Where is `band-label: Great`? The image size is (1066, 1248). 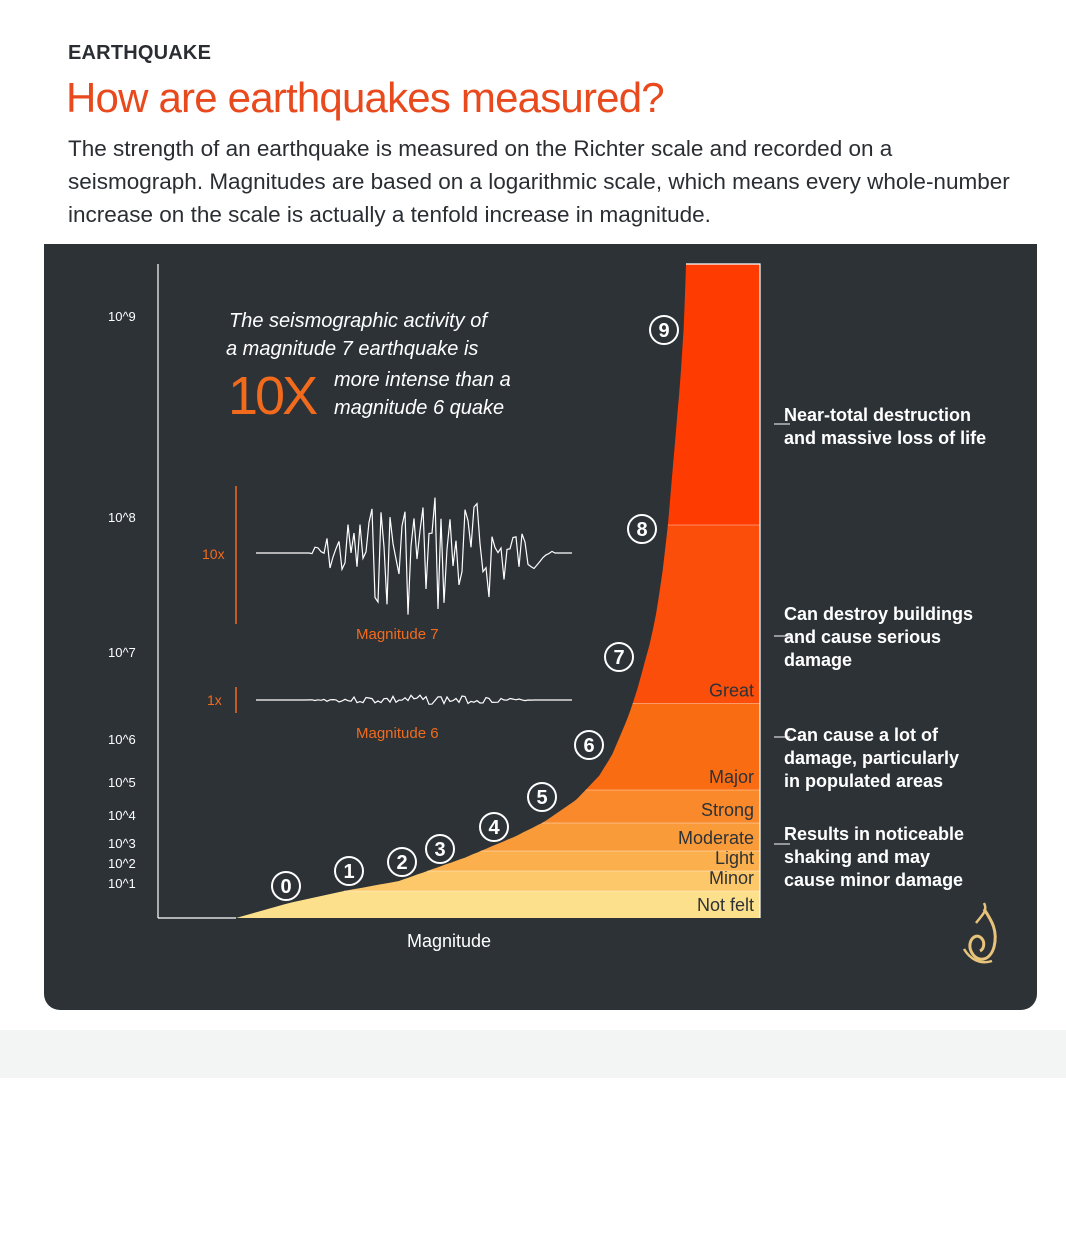
band-label: Great is located at coordinates (731, 691).